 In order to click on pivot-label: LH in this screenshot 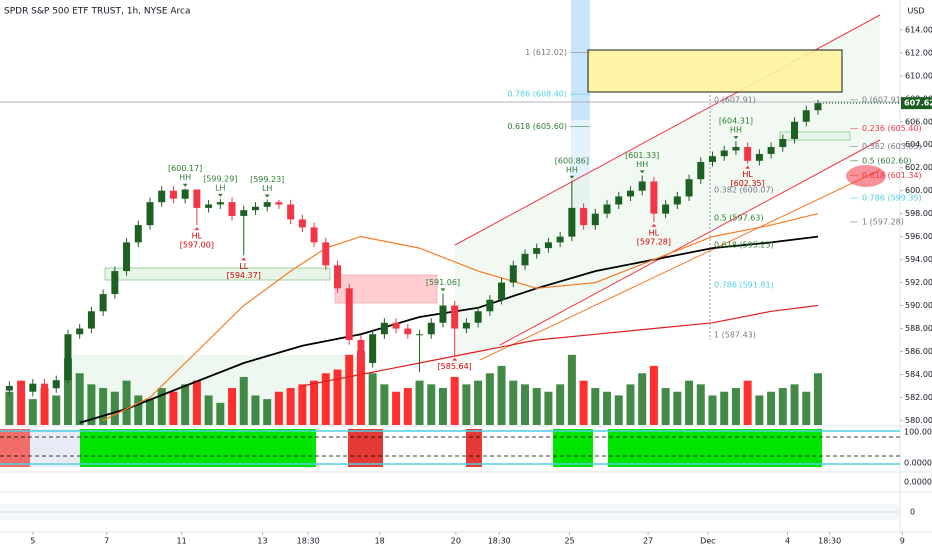, I will do `click(267, 188)`.